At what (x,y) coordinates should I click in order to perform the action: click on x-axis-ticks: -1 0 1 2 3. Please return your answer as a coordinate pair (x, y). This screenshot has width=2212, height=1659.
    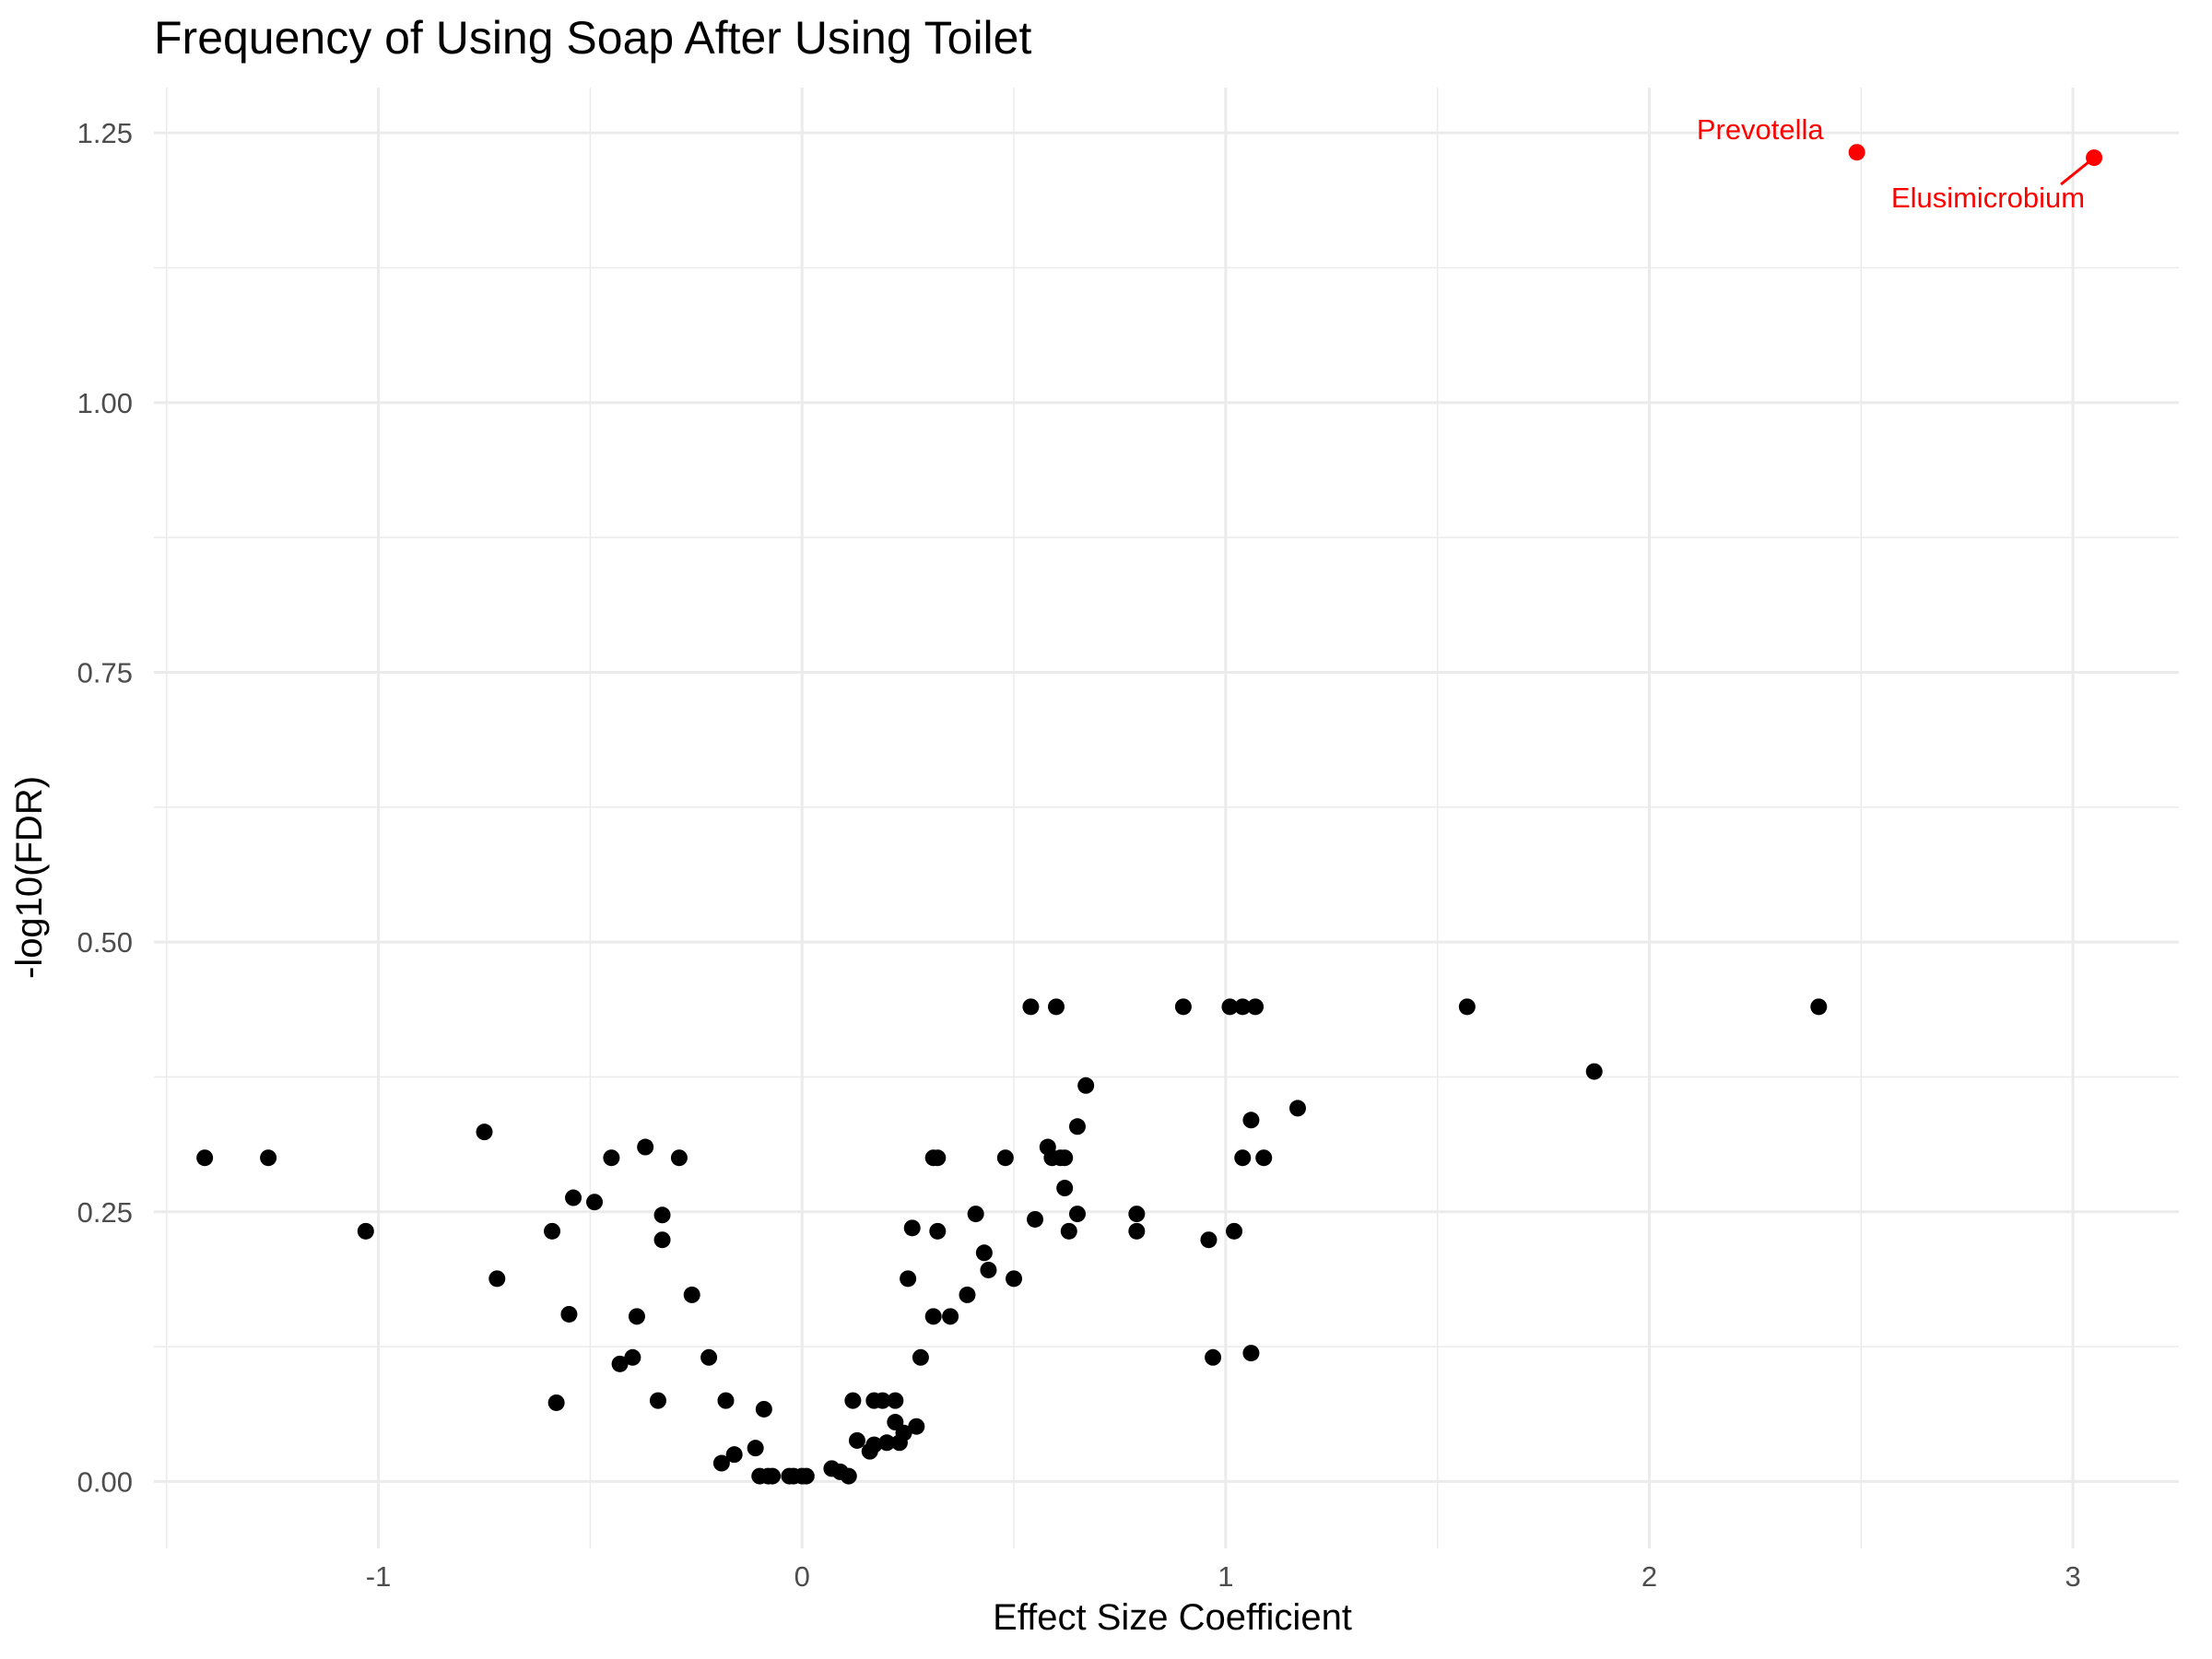
    Looking at the image, I should click on (1223, 1576).